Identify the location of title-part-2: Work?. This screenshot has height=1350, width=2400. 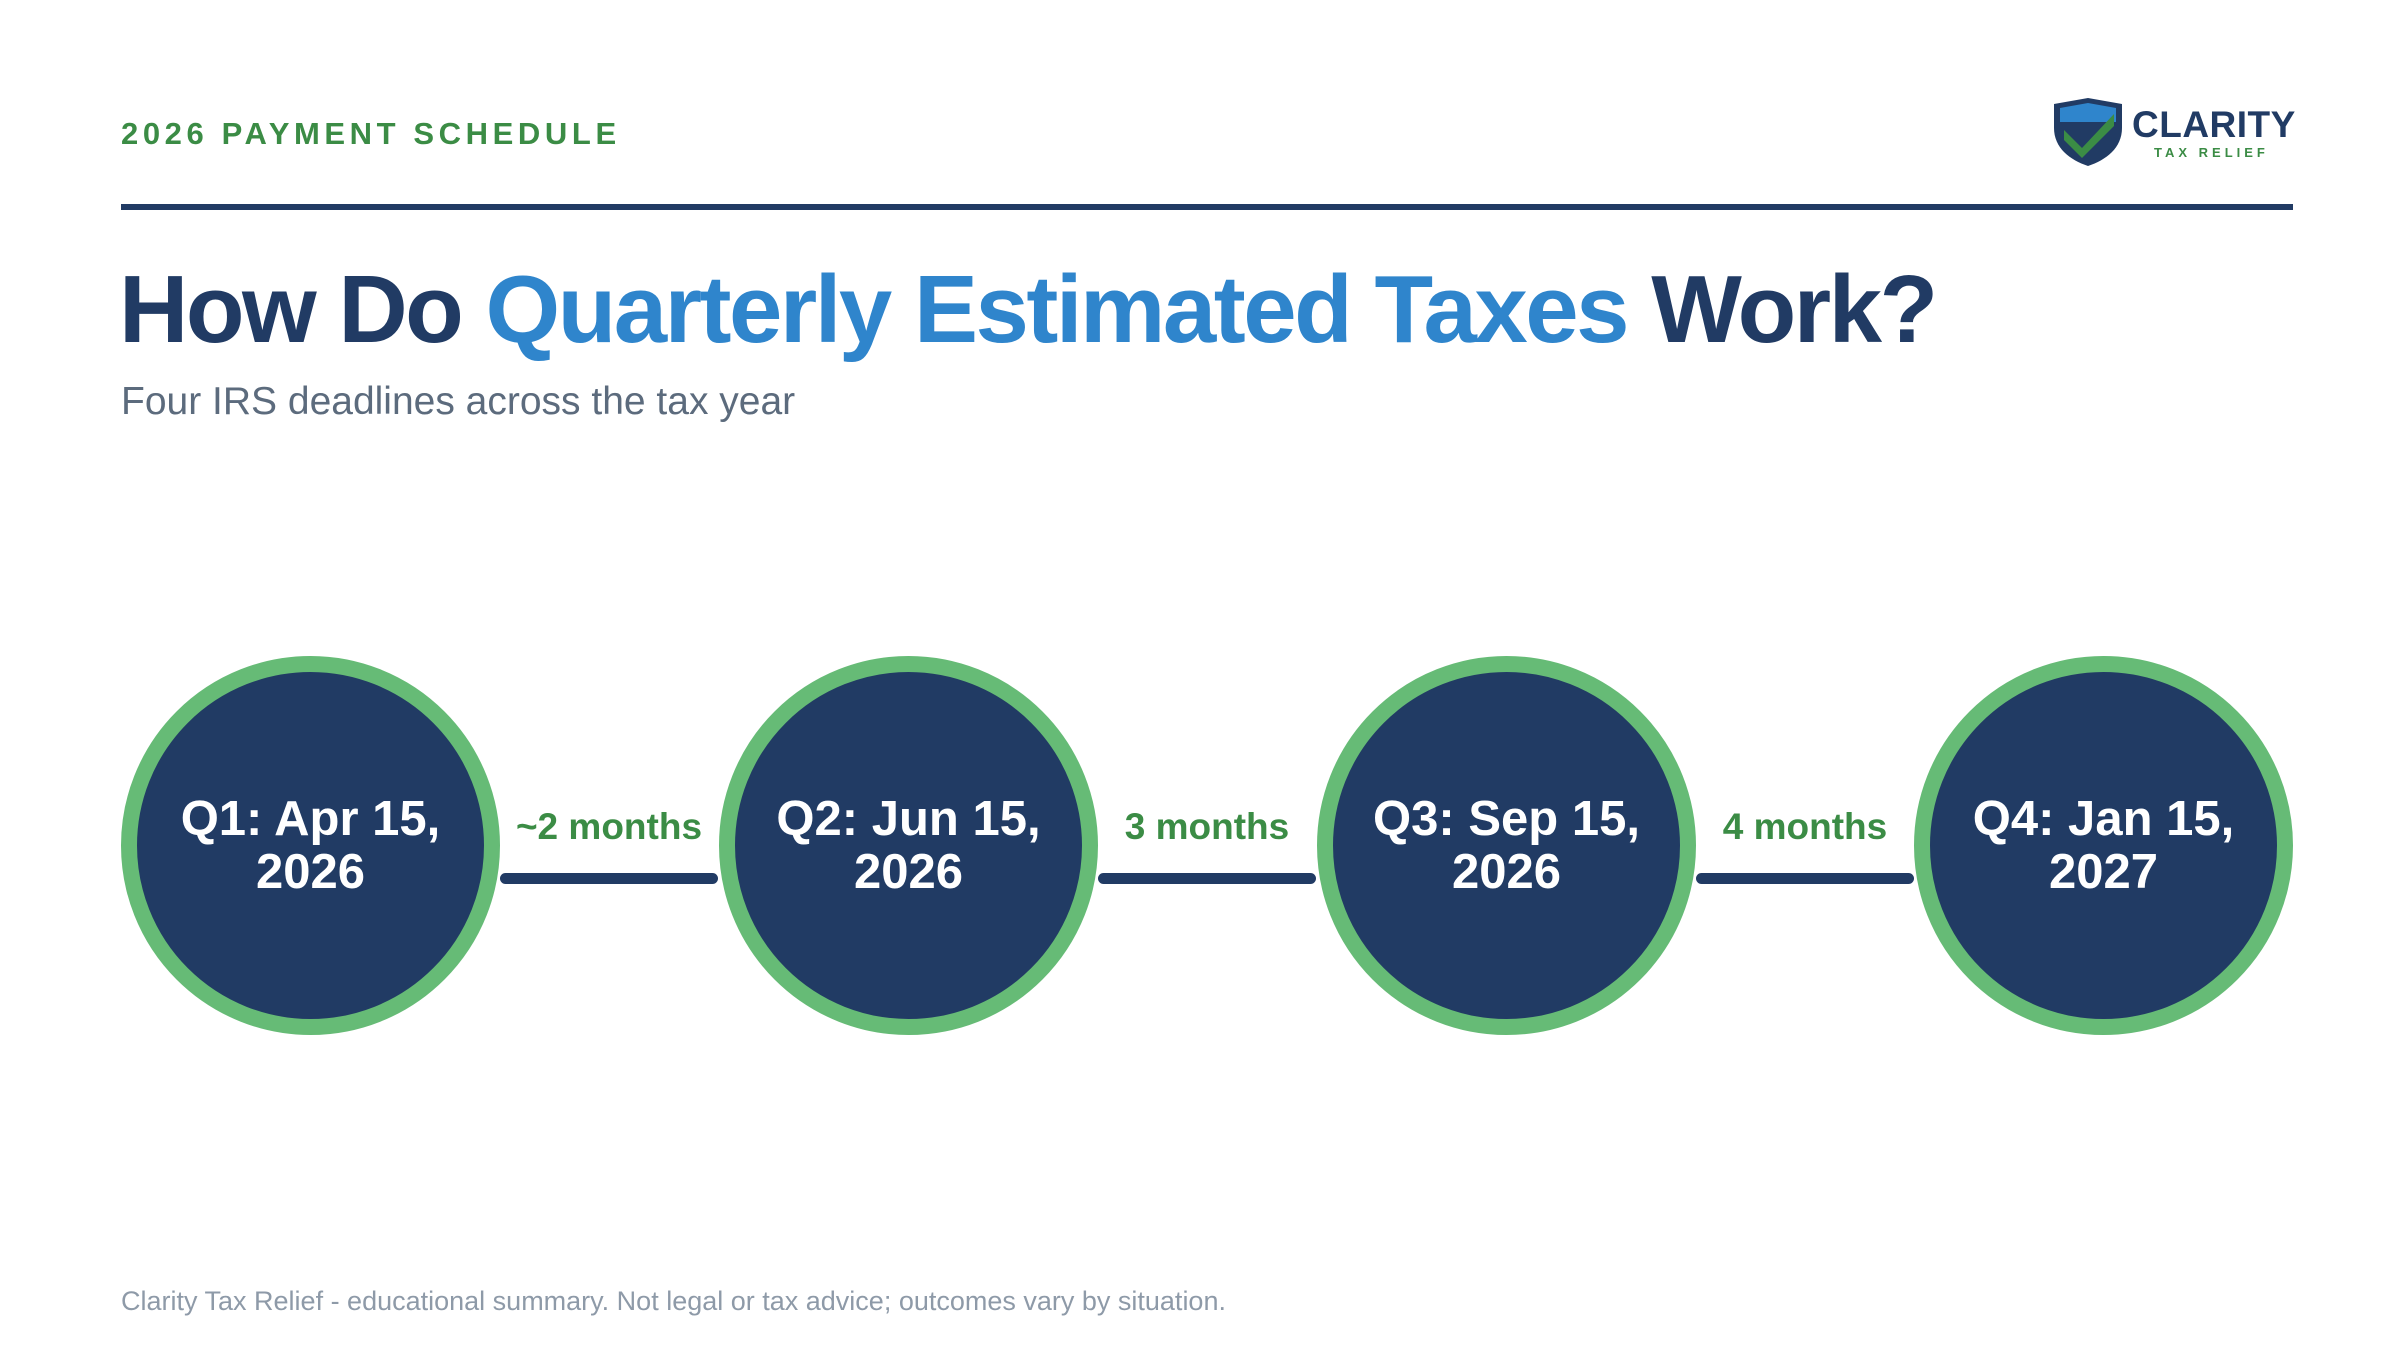
(1782, 309).